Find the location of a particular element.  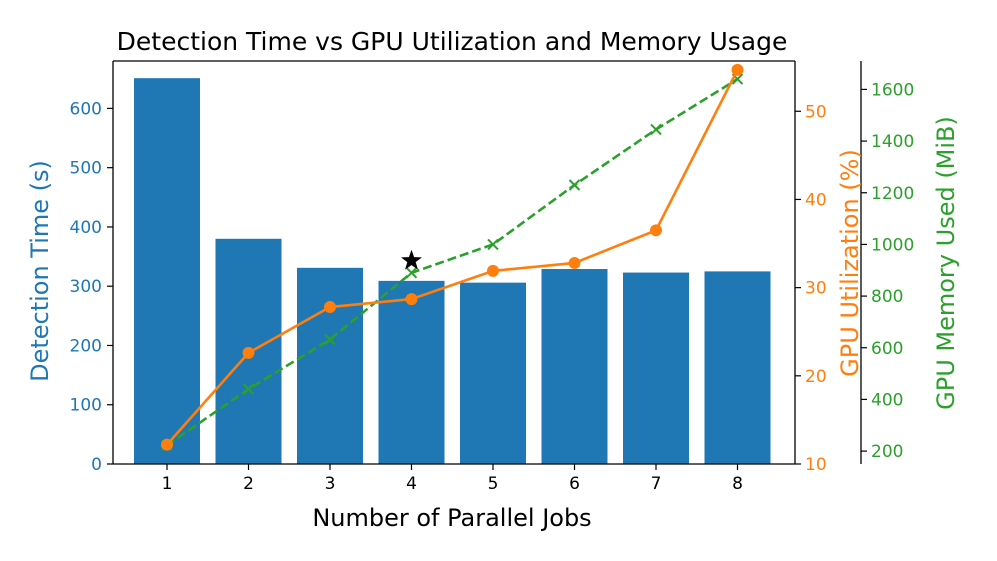

y-left-tick-label: 400 is located at coordinates (86, 228).